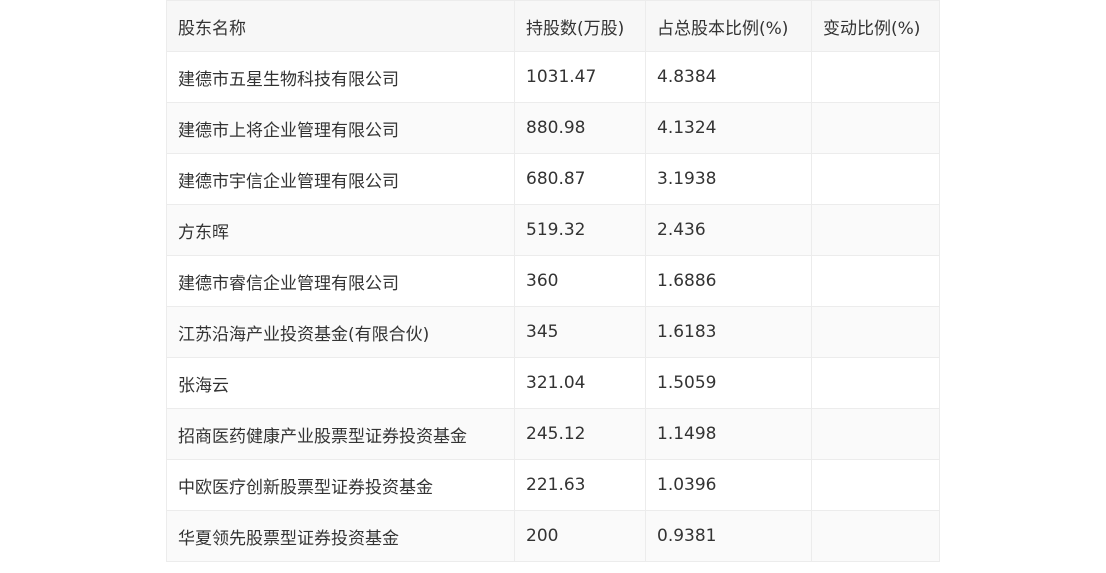 The image size is (1106, 573). I want to click on cell-ratio: 1.0396, so click(728, 485).